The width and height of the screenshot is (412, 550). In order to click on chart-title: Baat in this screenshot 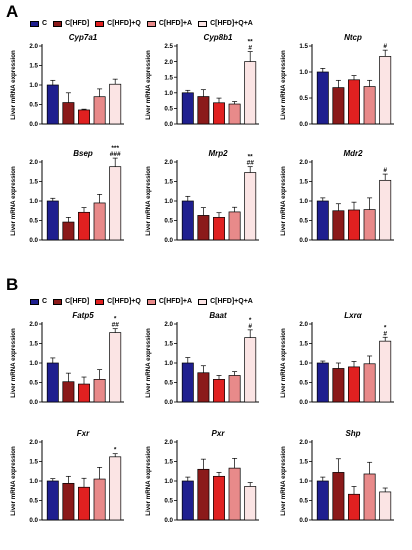, I will do `click(218, 315)`.